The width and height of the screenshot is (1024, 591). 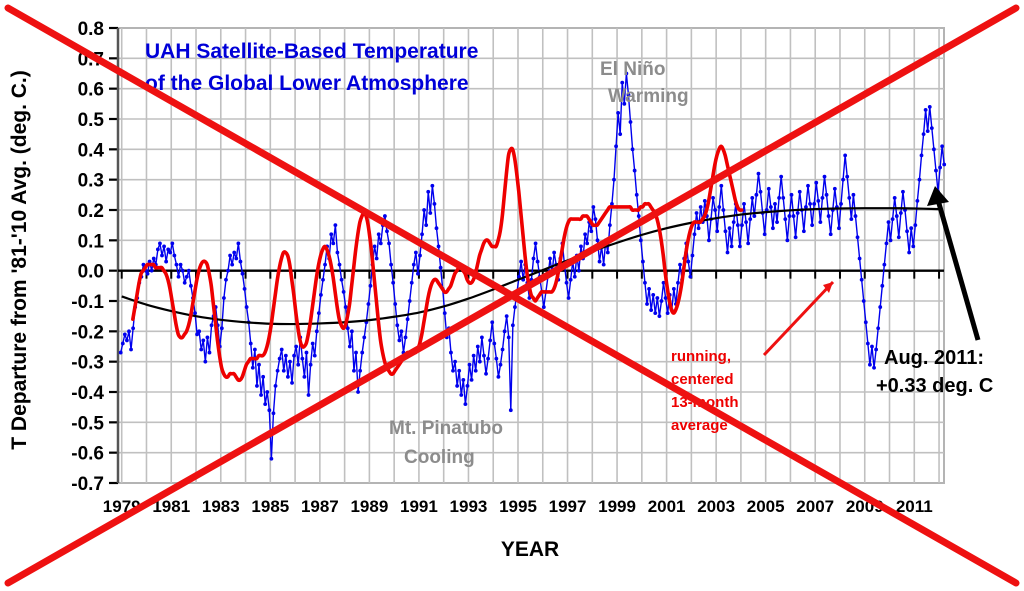 What do you see at coordinates (320, 506) in the screenshot?
I see `x-tick-label: 1987` at bounding box center [320, 506].